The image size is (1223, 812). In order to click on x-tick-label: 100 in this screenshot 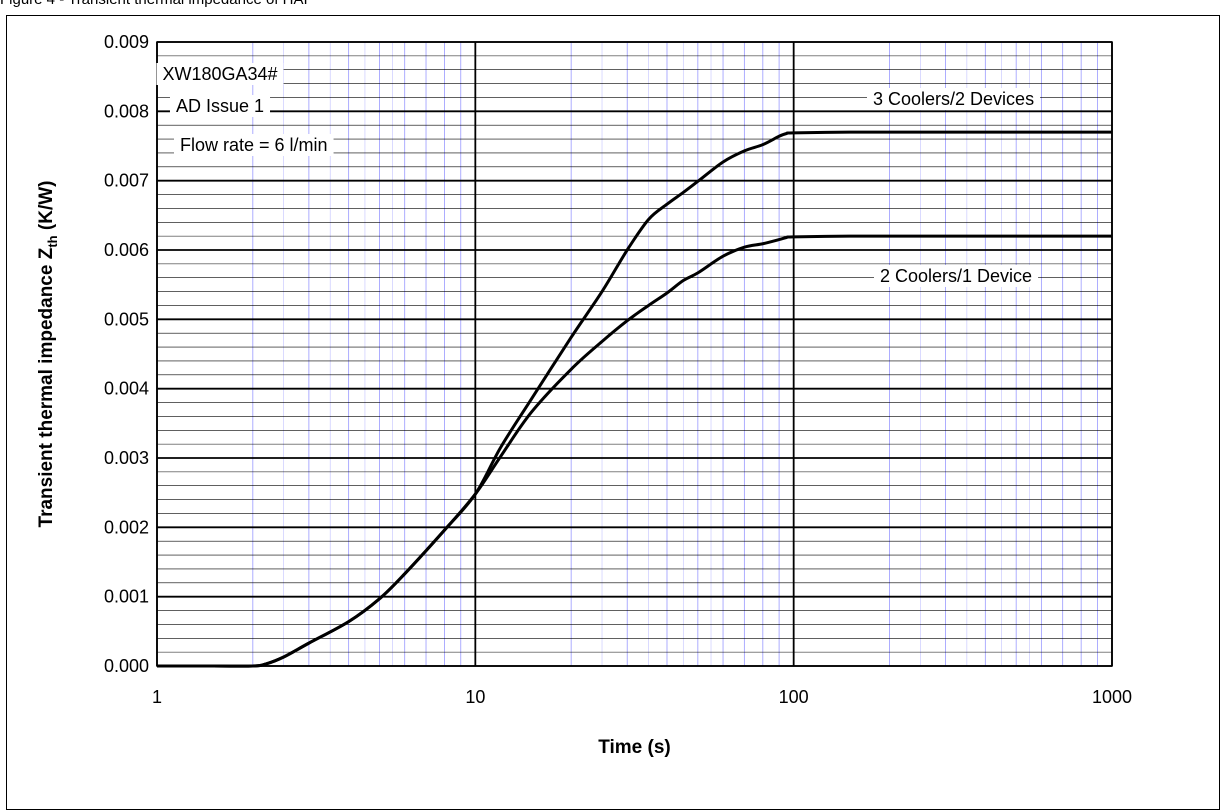, I will do `click(794, 697)`.